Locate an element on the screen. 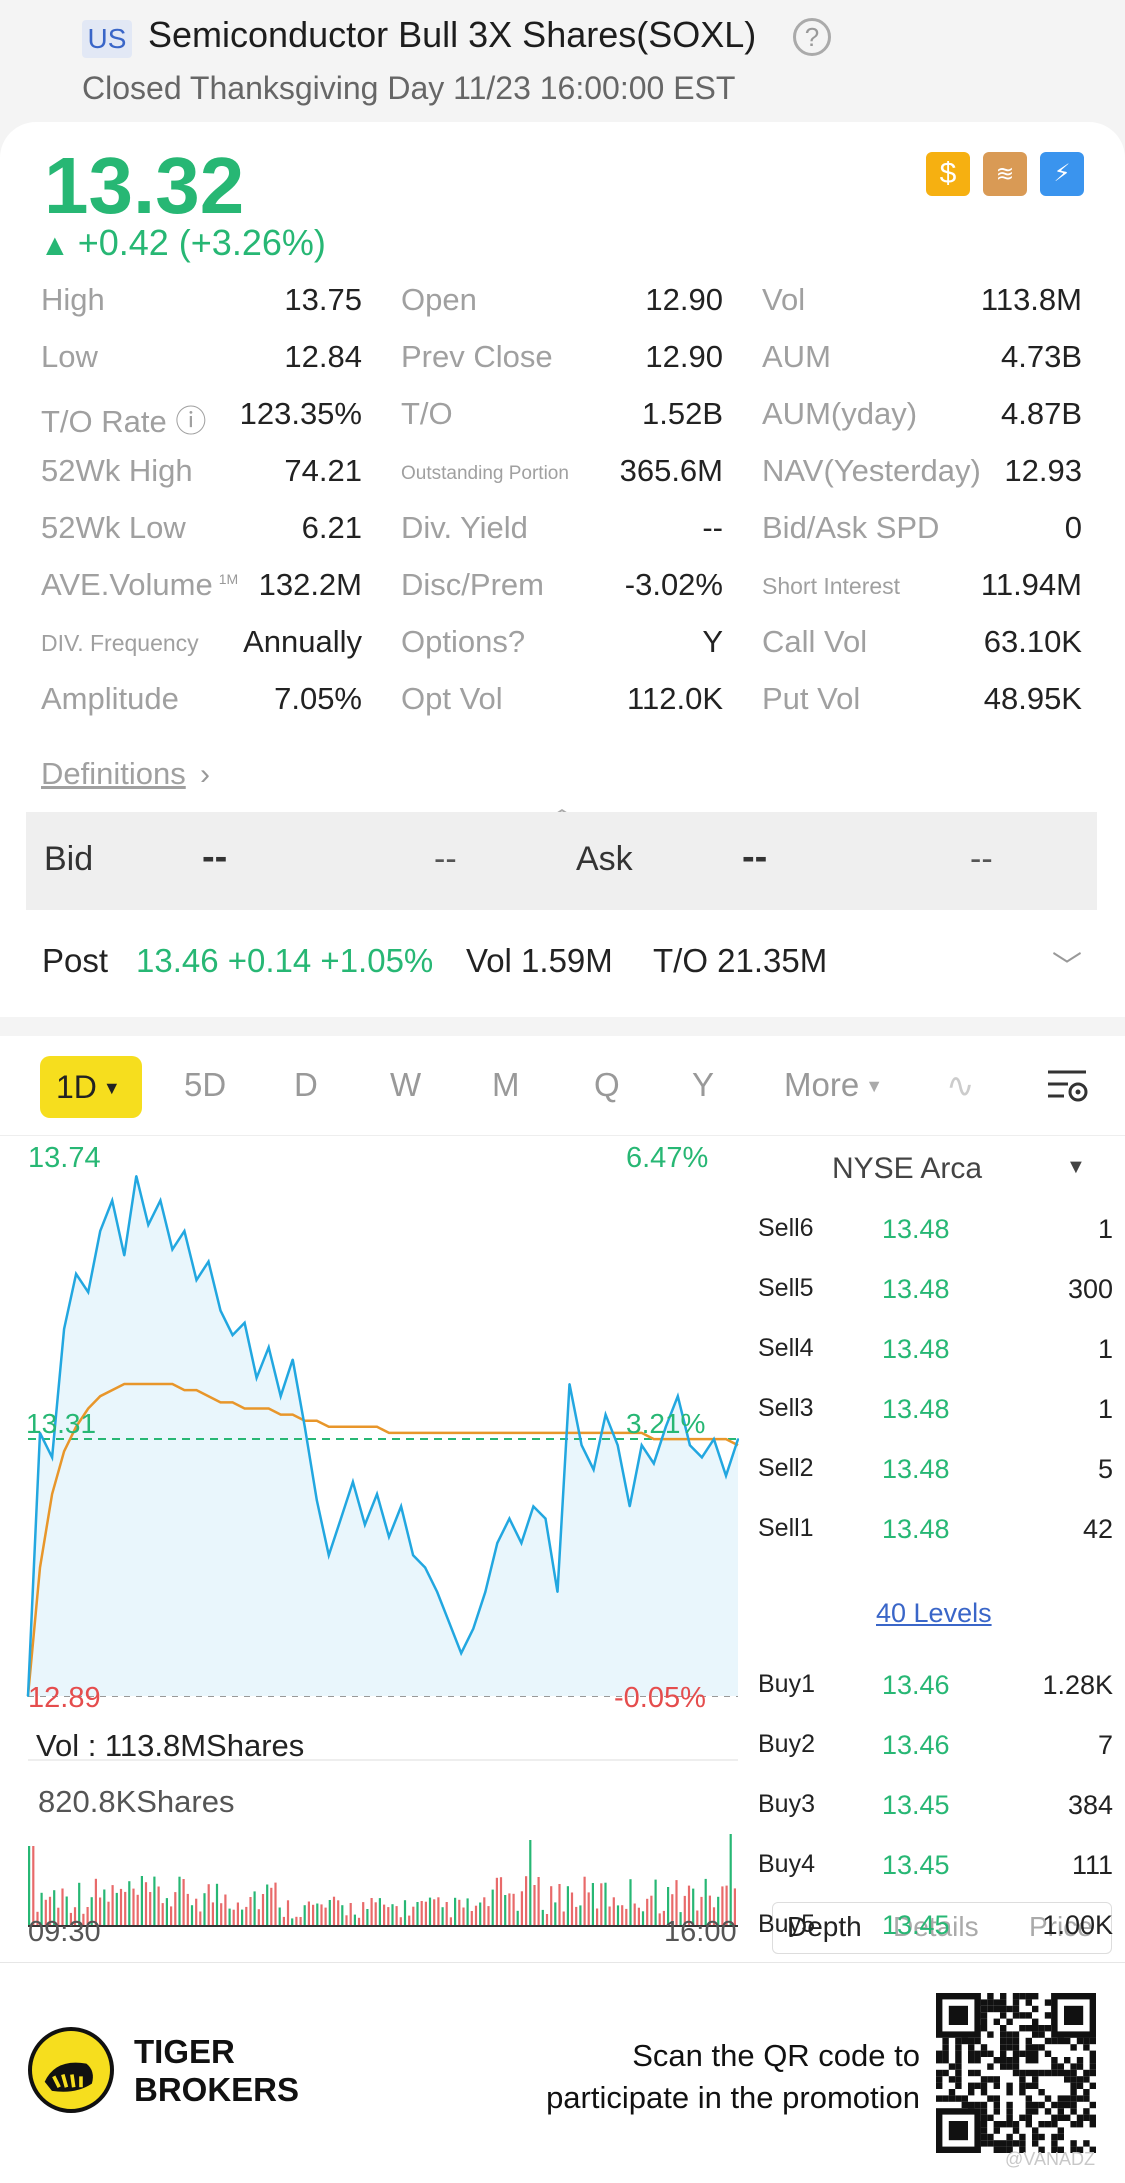 The image size is (1125, 2183). flash-icon: ⚡ is located at coordinates (1062, 174).